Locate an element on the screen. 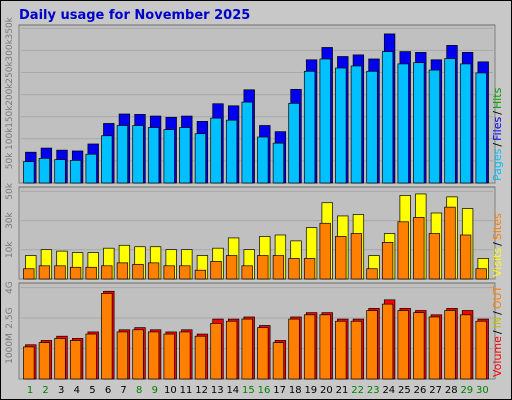  y-tick-label: 250k is located at coordinates (10, 72).